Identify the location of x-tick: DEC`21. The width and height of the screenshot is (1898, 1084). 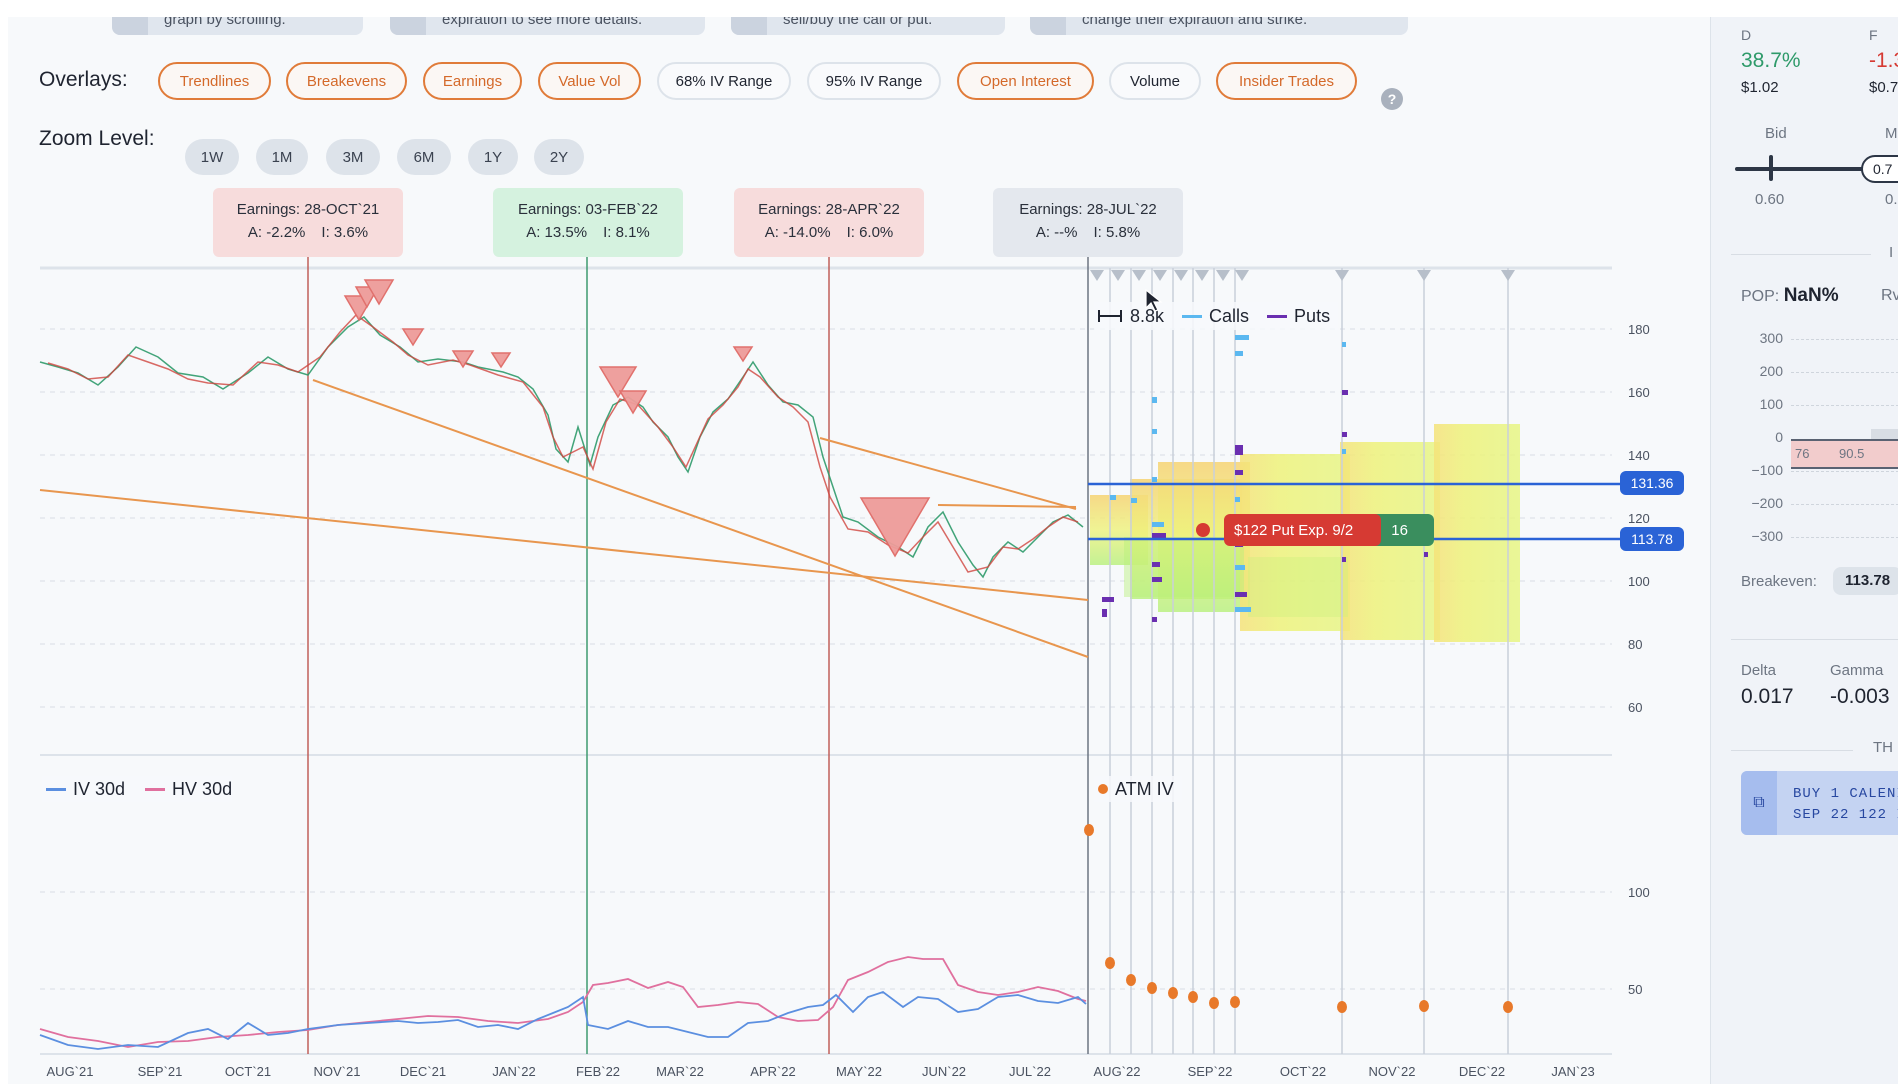
(423, 1071).